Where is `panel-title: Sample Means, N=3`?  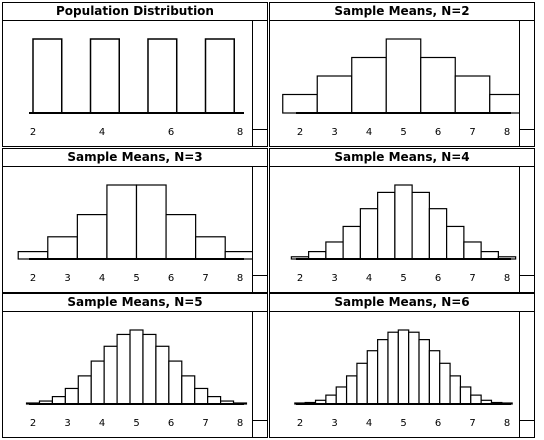
panel-title: Sample Means, N=3 is located at coordinates (135, 158).